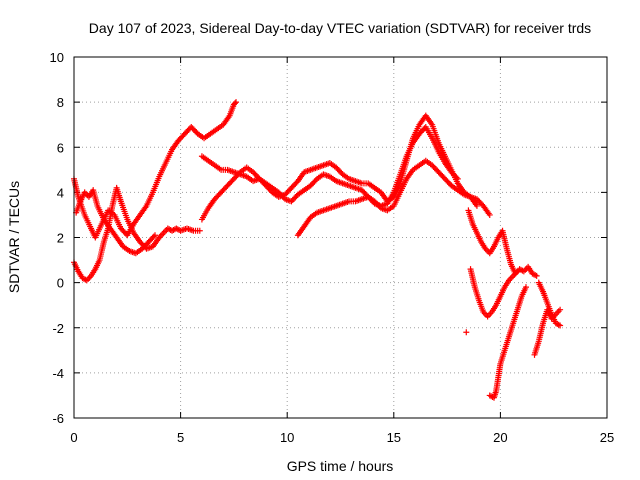 The width and height of the screenshot is (640, 480). I want to click on series-trace-l, so click(466, 332).